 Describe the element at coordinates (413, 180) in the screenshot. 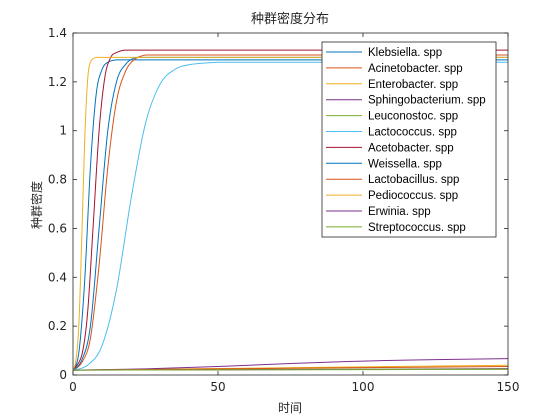

I see `legend-label: Lactobacillus. spp` at that location.